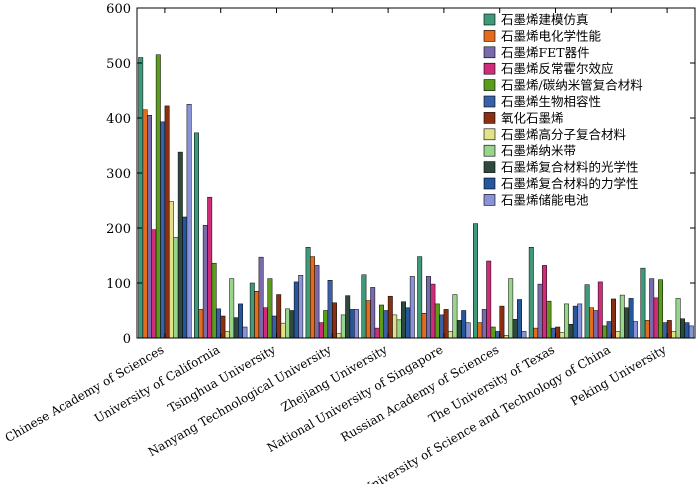  Describe the element at coordinates (572, 85) in the screenshot. I see `legend-label: 石墨烯/碳纳米管复合材料` at that location.